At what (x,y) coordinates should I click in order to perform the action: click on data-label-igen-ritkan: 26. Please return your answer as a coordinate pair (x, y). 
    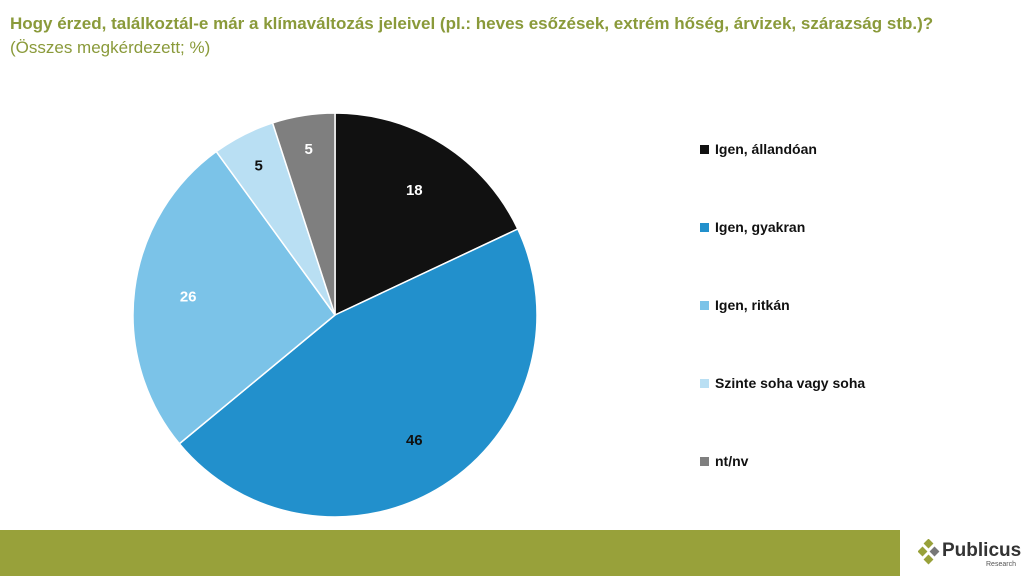
    Looking at the image, I should click on (188, 296).